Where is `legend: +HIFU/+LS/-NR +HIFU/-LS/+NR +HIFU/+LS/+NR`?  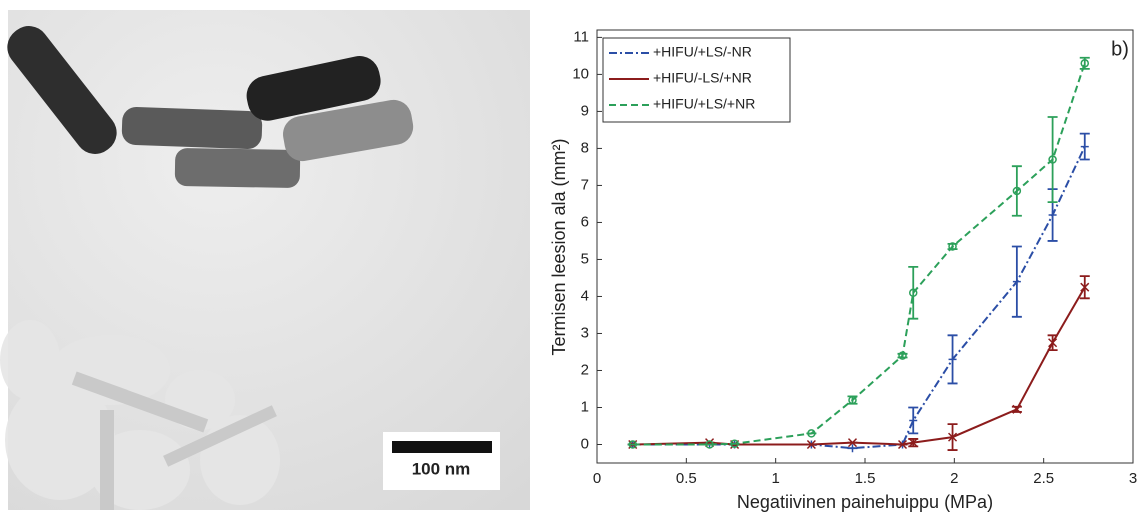 legend: +HIFU/+LS/-NR +HIFU/-LS/+NR +HIFU/+LS/+NR is located at coordinates (696, 80).